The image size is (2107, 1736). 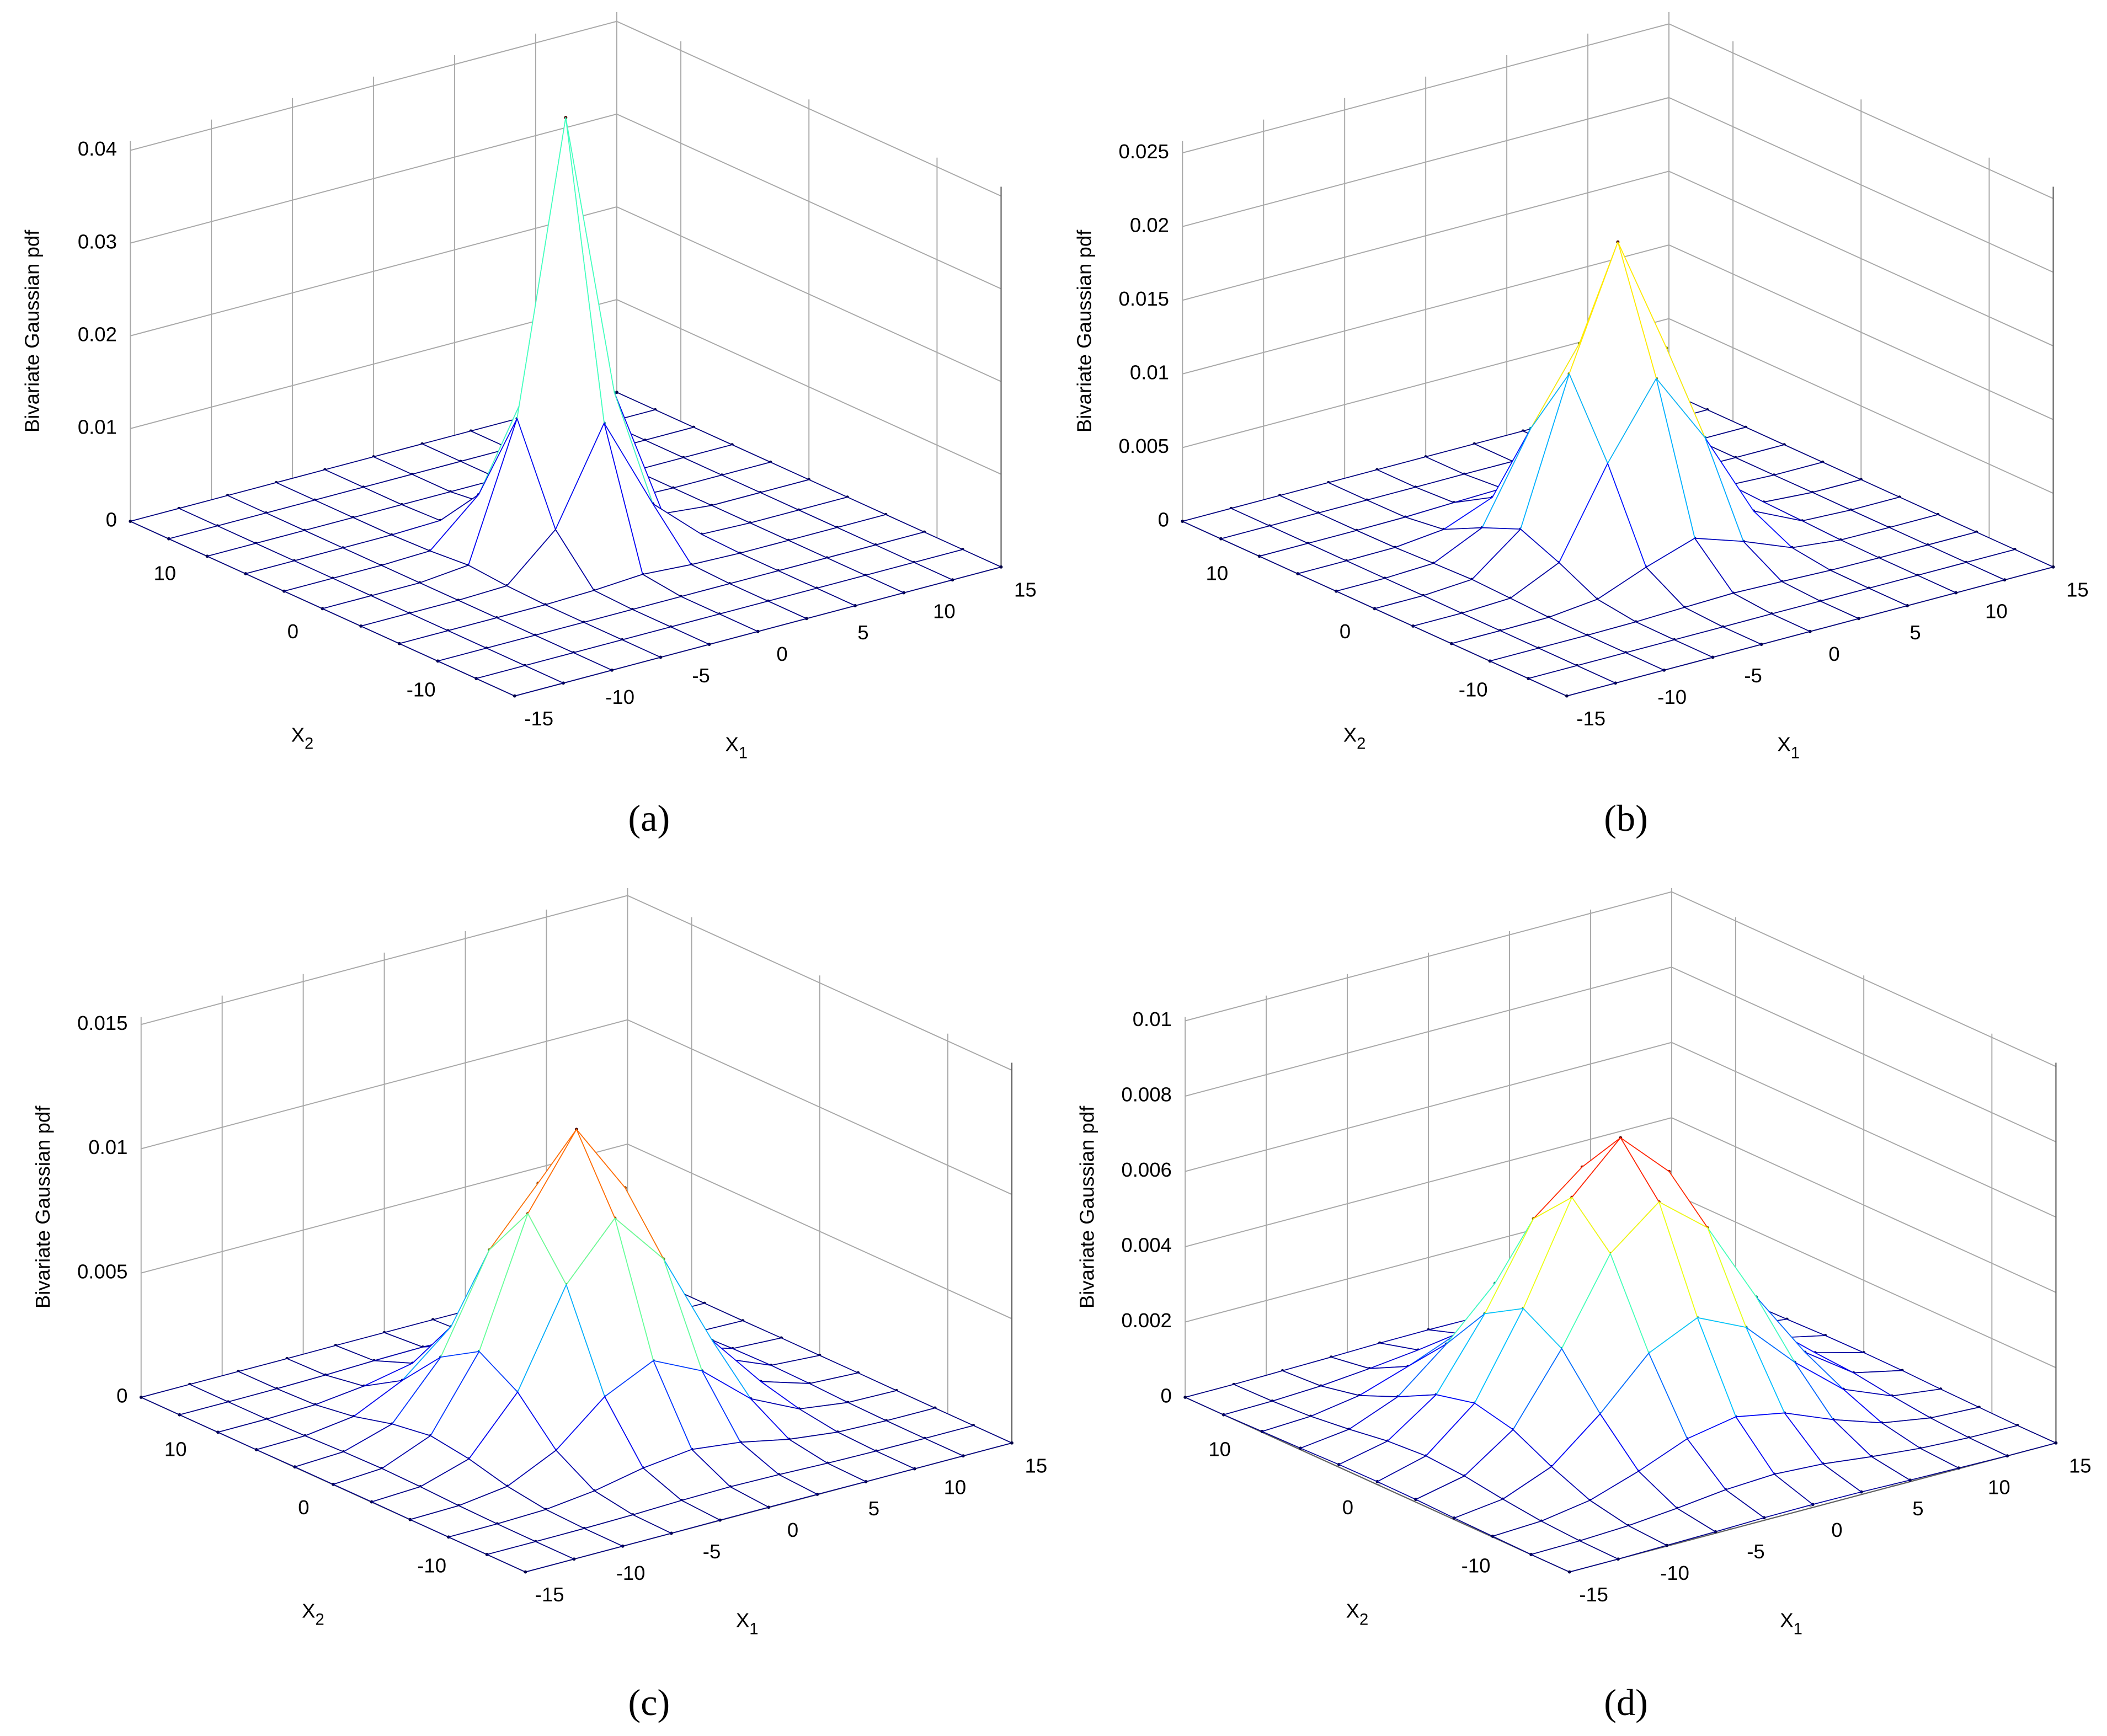 I want to click on z-tick-label: 0.006, so click(x=1146, y=1169).